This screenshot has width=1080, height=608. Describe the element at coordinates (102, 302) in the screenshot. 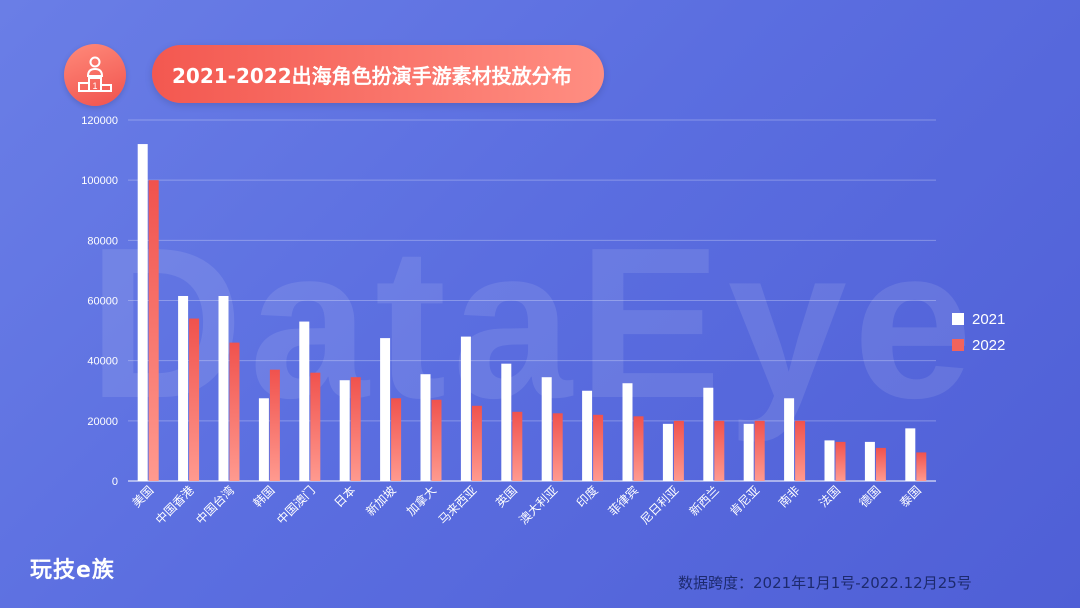

I see `y-tick-label: 60000` at that location.